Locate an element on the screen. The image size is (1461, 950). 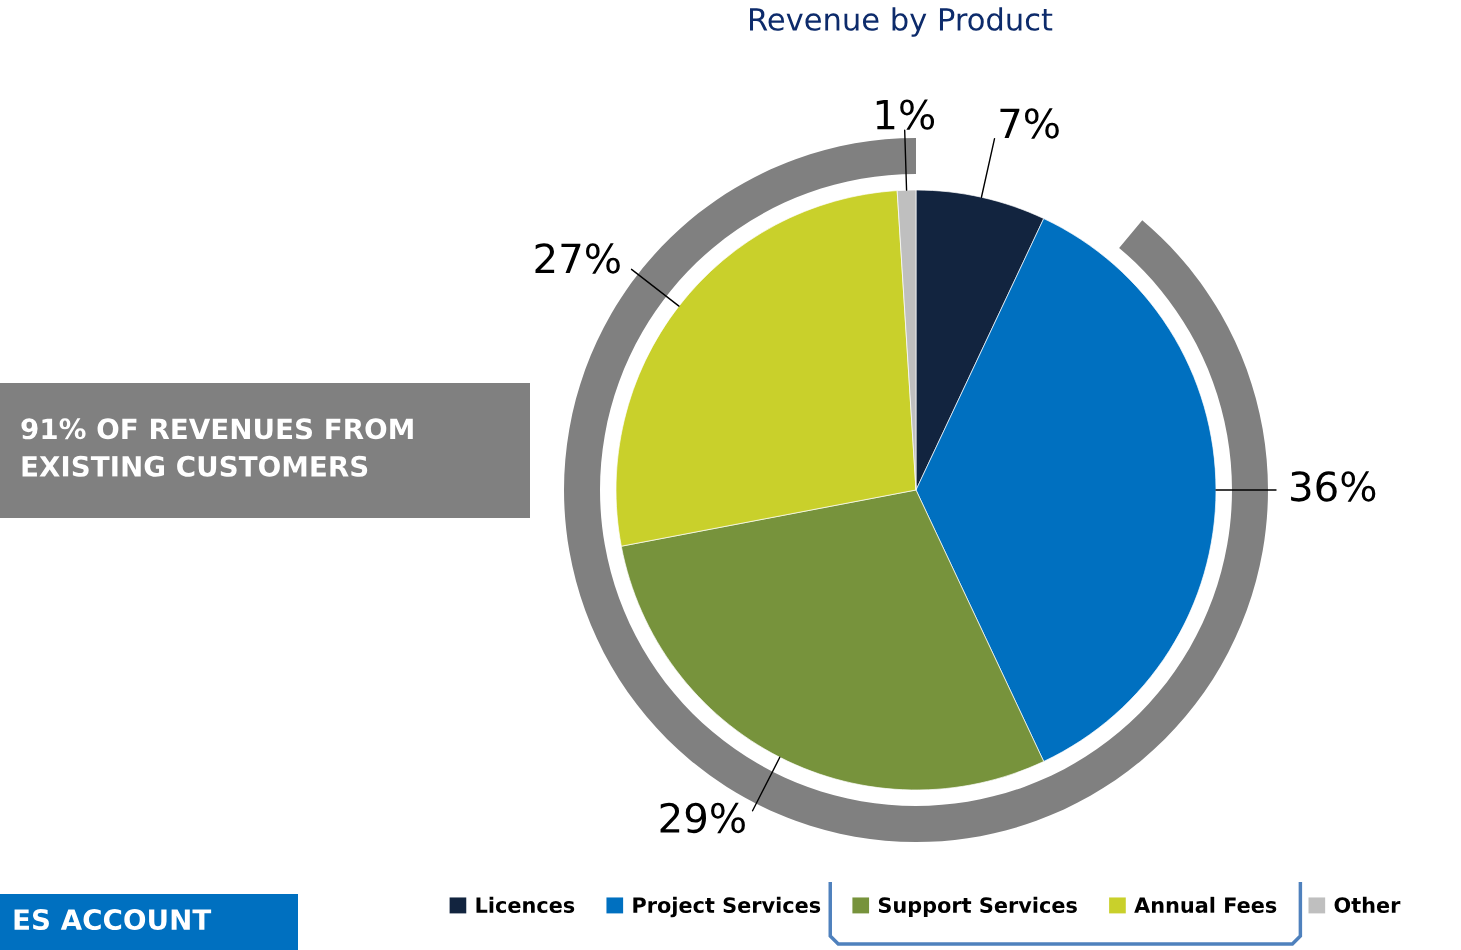
data-label: 27% is located at coordinates (577, 258).